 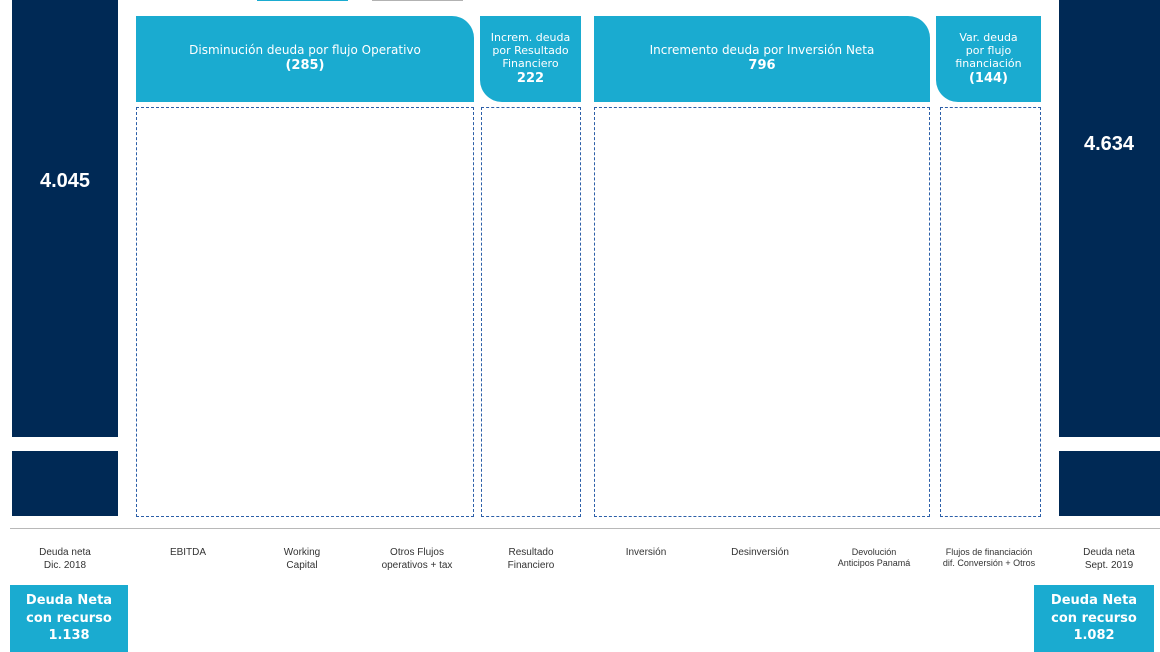 What do you see at coordinates (65, 559) in the screenshot?
I see `x-label-1: Deuda neta Dic. 2018` at bounding box center [65, 559].